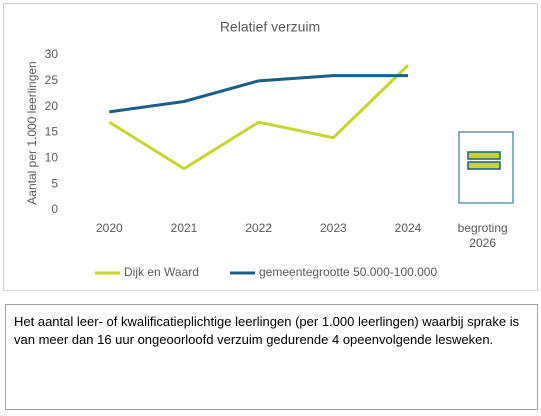 The image size is (541, 416). What do you see at coordinates (408, 228) in the screenshot?
I see `x-tick-label: 2024` at bounding box center [408, 228].